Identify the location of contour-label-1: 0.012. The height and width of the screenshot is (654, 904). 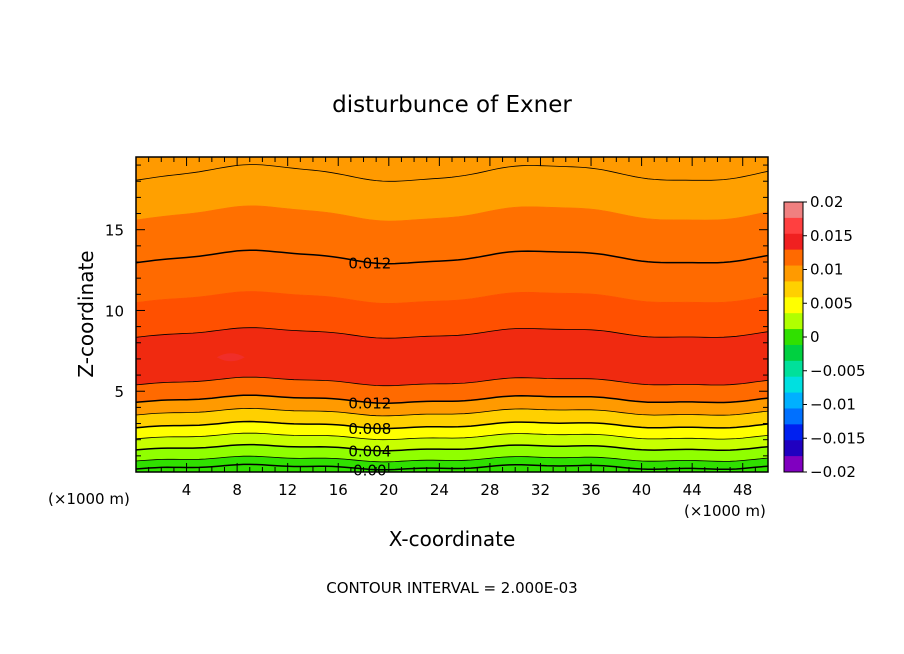
(369, 264).